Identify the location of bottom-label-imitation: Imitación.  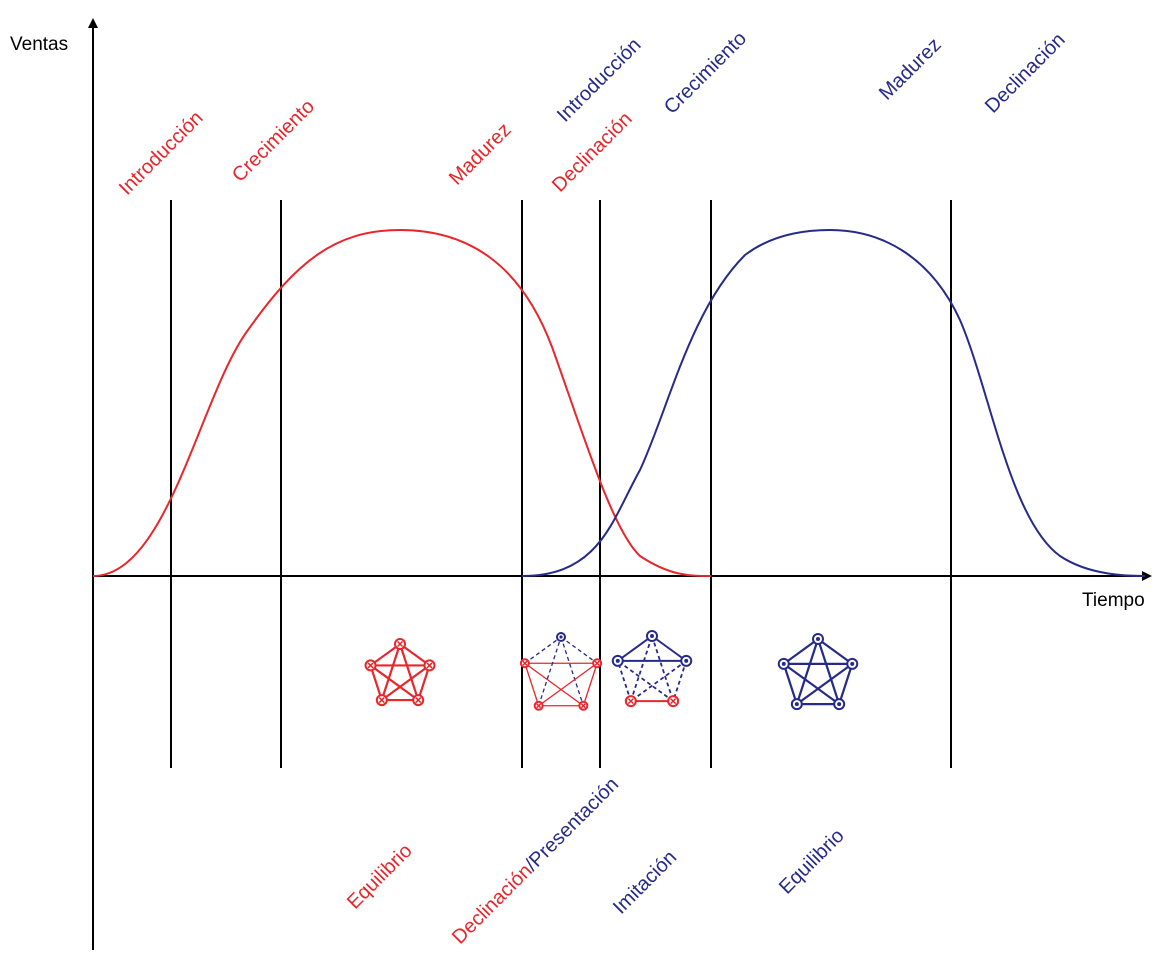
(645, 882).